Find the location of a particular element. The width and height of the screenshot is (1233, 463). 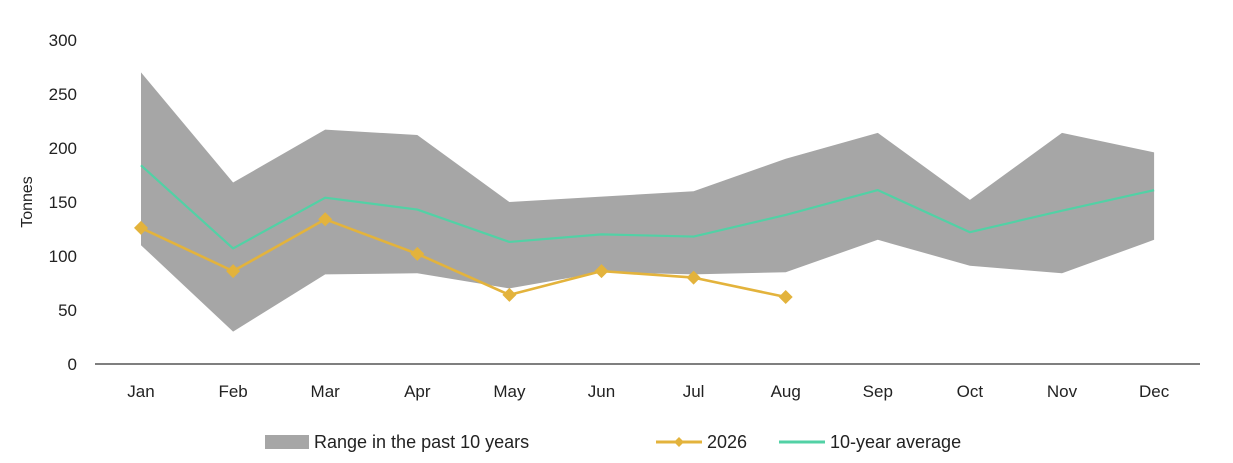

x-tick-label-jun: Jun is located at coordinates (601, 391).